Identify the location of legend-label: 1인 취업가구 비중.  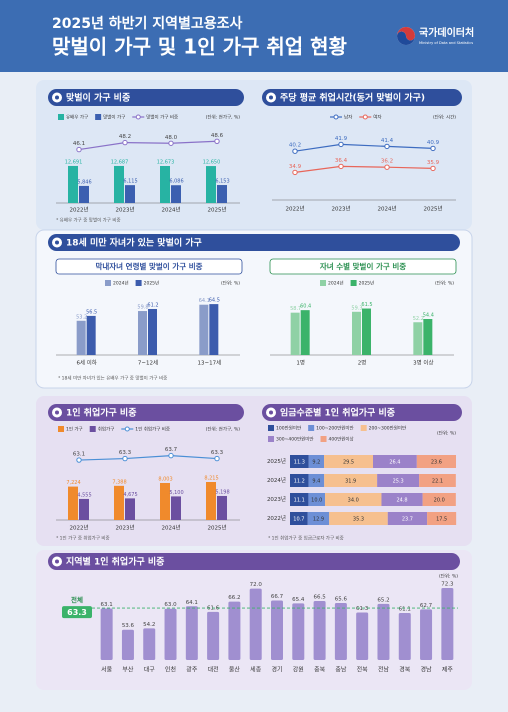
(152, 429).